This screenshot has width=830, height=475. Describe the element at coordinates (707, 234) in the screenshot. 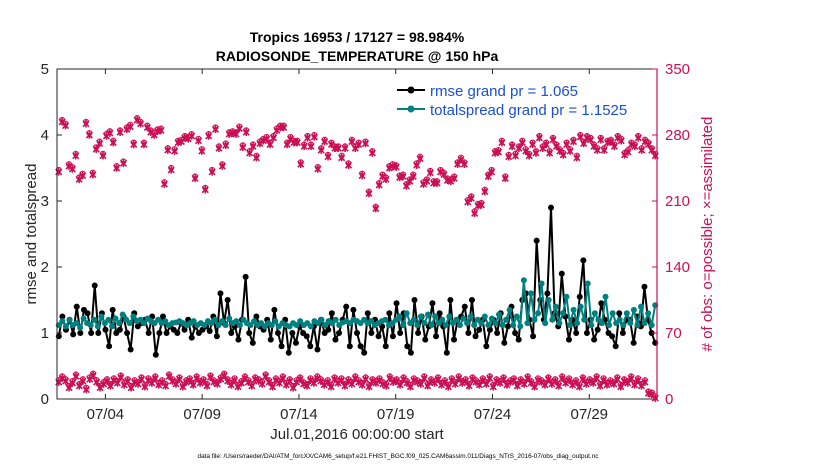

I see `y-axis-label-right: # of obs: o=possible; ×=assimilated` at that location.